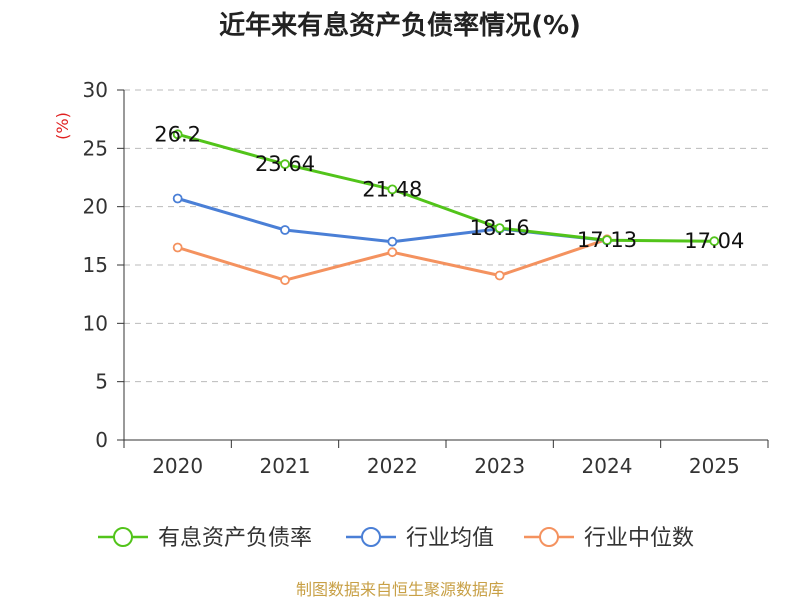  I want to click on y-tick-label: 15, so click(95, 265).